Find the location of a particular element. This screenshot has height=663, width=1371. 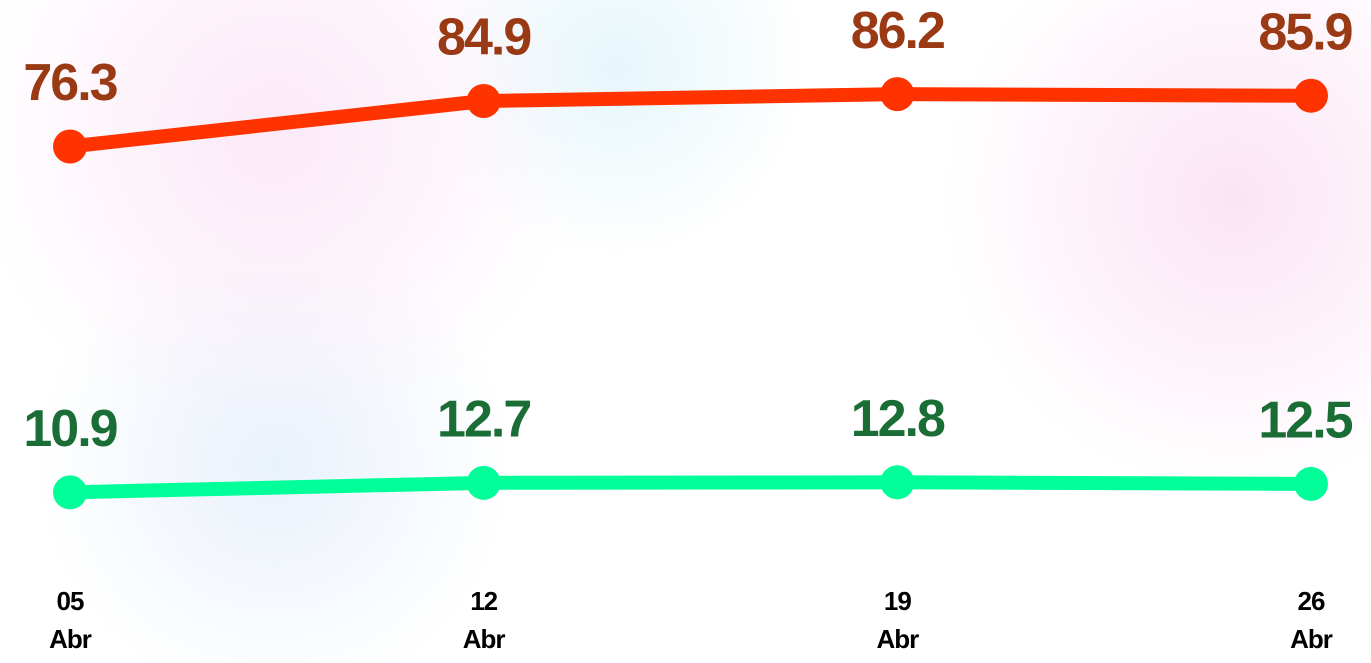

value-label: 84.9 is located at coordinates (483, 38).